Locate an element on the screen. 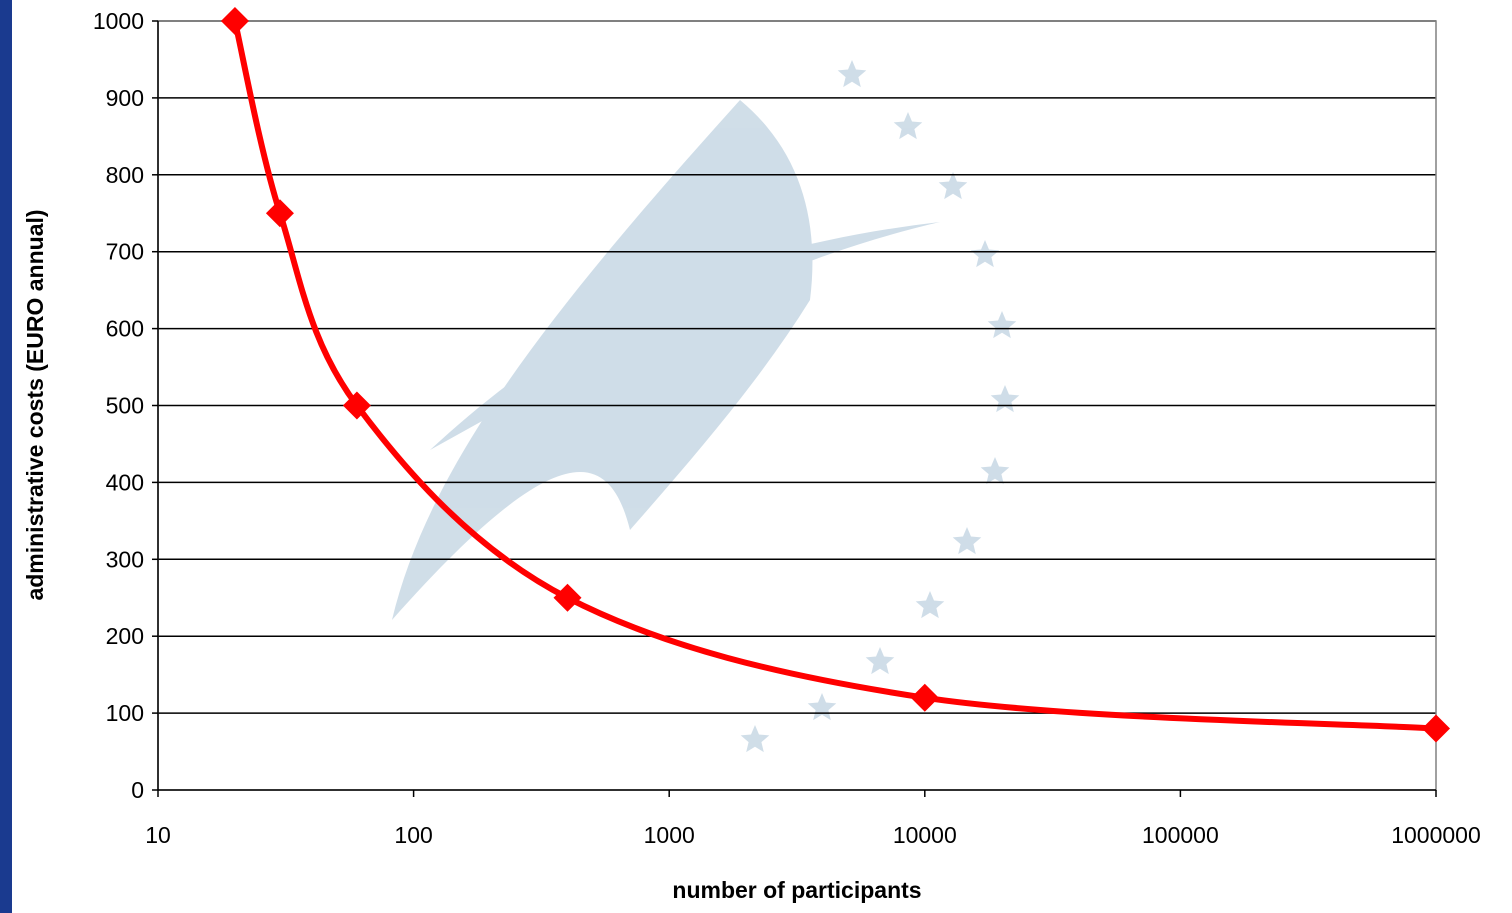 The image size is (1512, 913). x-tick-label: 1000 is located at coordinates (669, 835).